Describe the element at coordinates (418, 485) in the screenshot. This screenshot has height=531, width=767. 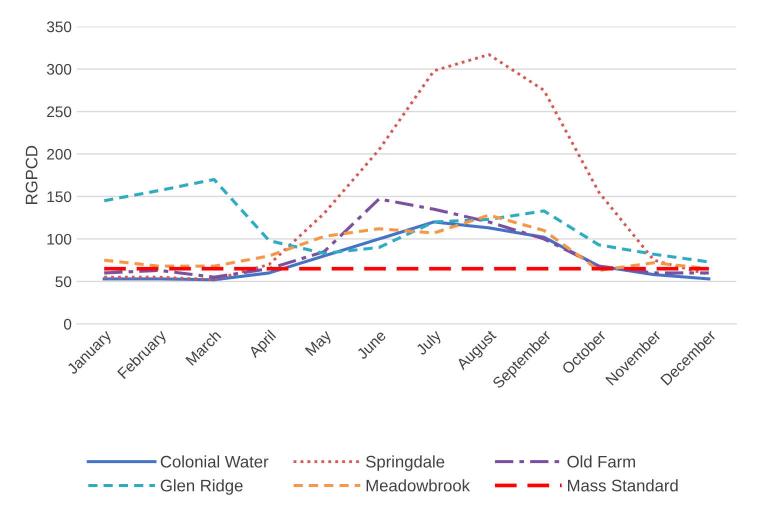
I see `legend-label: Meadowbrook` at that location.